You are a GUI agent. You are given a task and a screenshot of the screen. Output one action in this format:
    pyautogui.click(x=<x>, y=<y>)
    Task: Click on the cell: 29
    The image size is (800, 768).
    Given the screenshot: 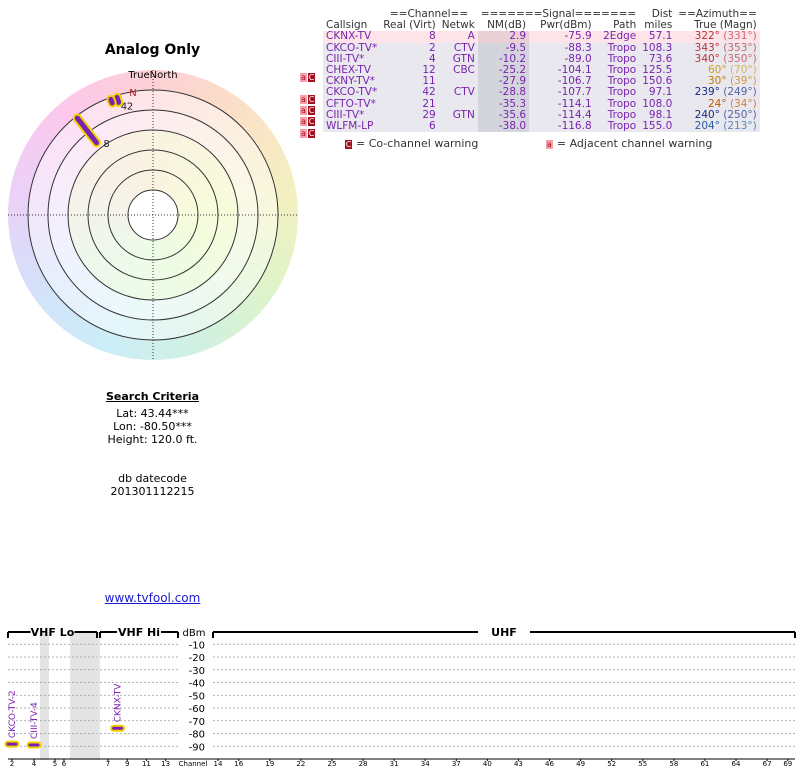 What is the action you would take?
    pyautogui.click(x=429, y=114)
    